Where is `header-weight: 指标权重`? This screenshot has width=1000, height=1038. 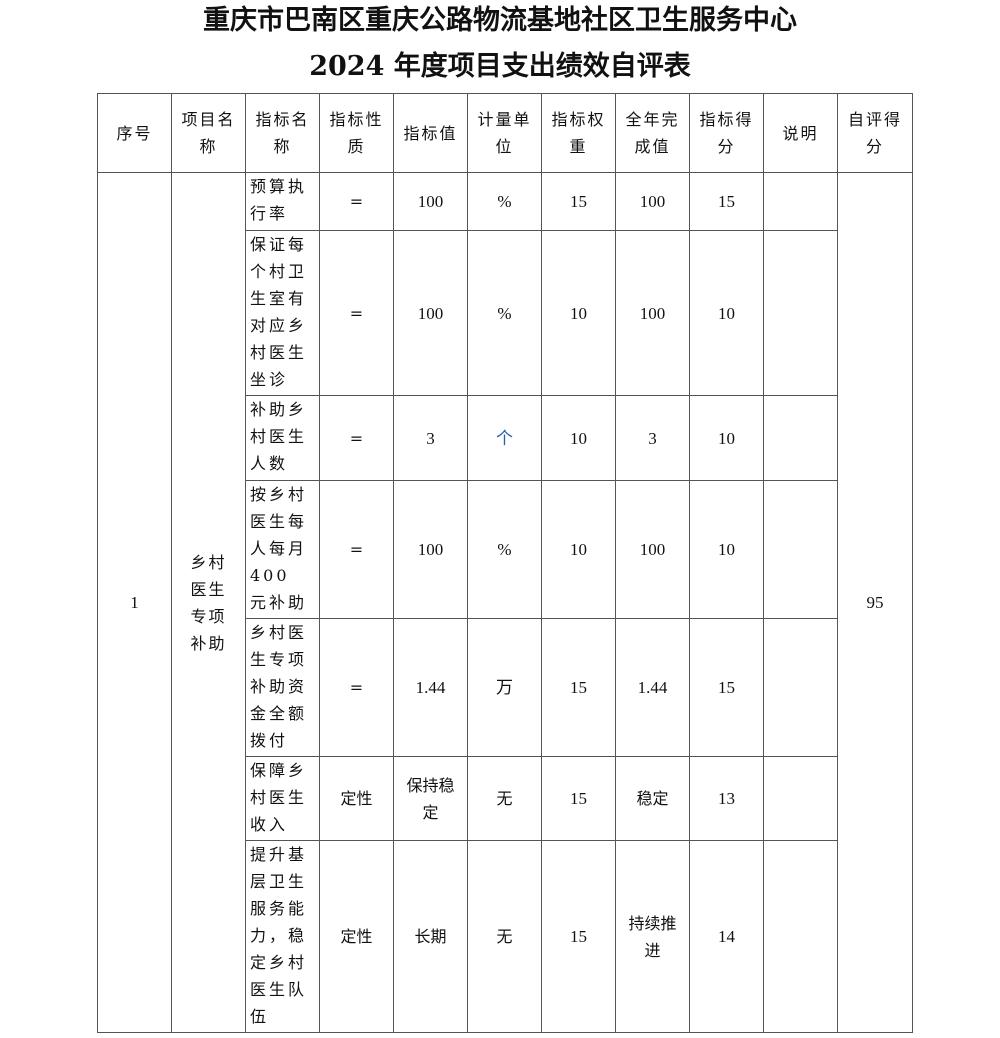
header-weight: 指标权重 is located at coordinates (578, 133).